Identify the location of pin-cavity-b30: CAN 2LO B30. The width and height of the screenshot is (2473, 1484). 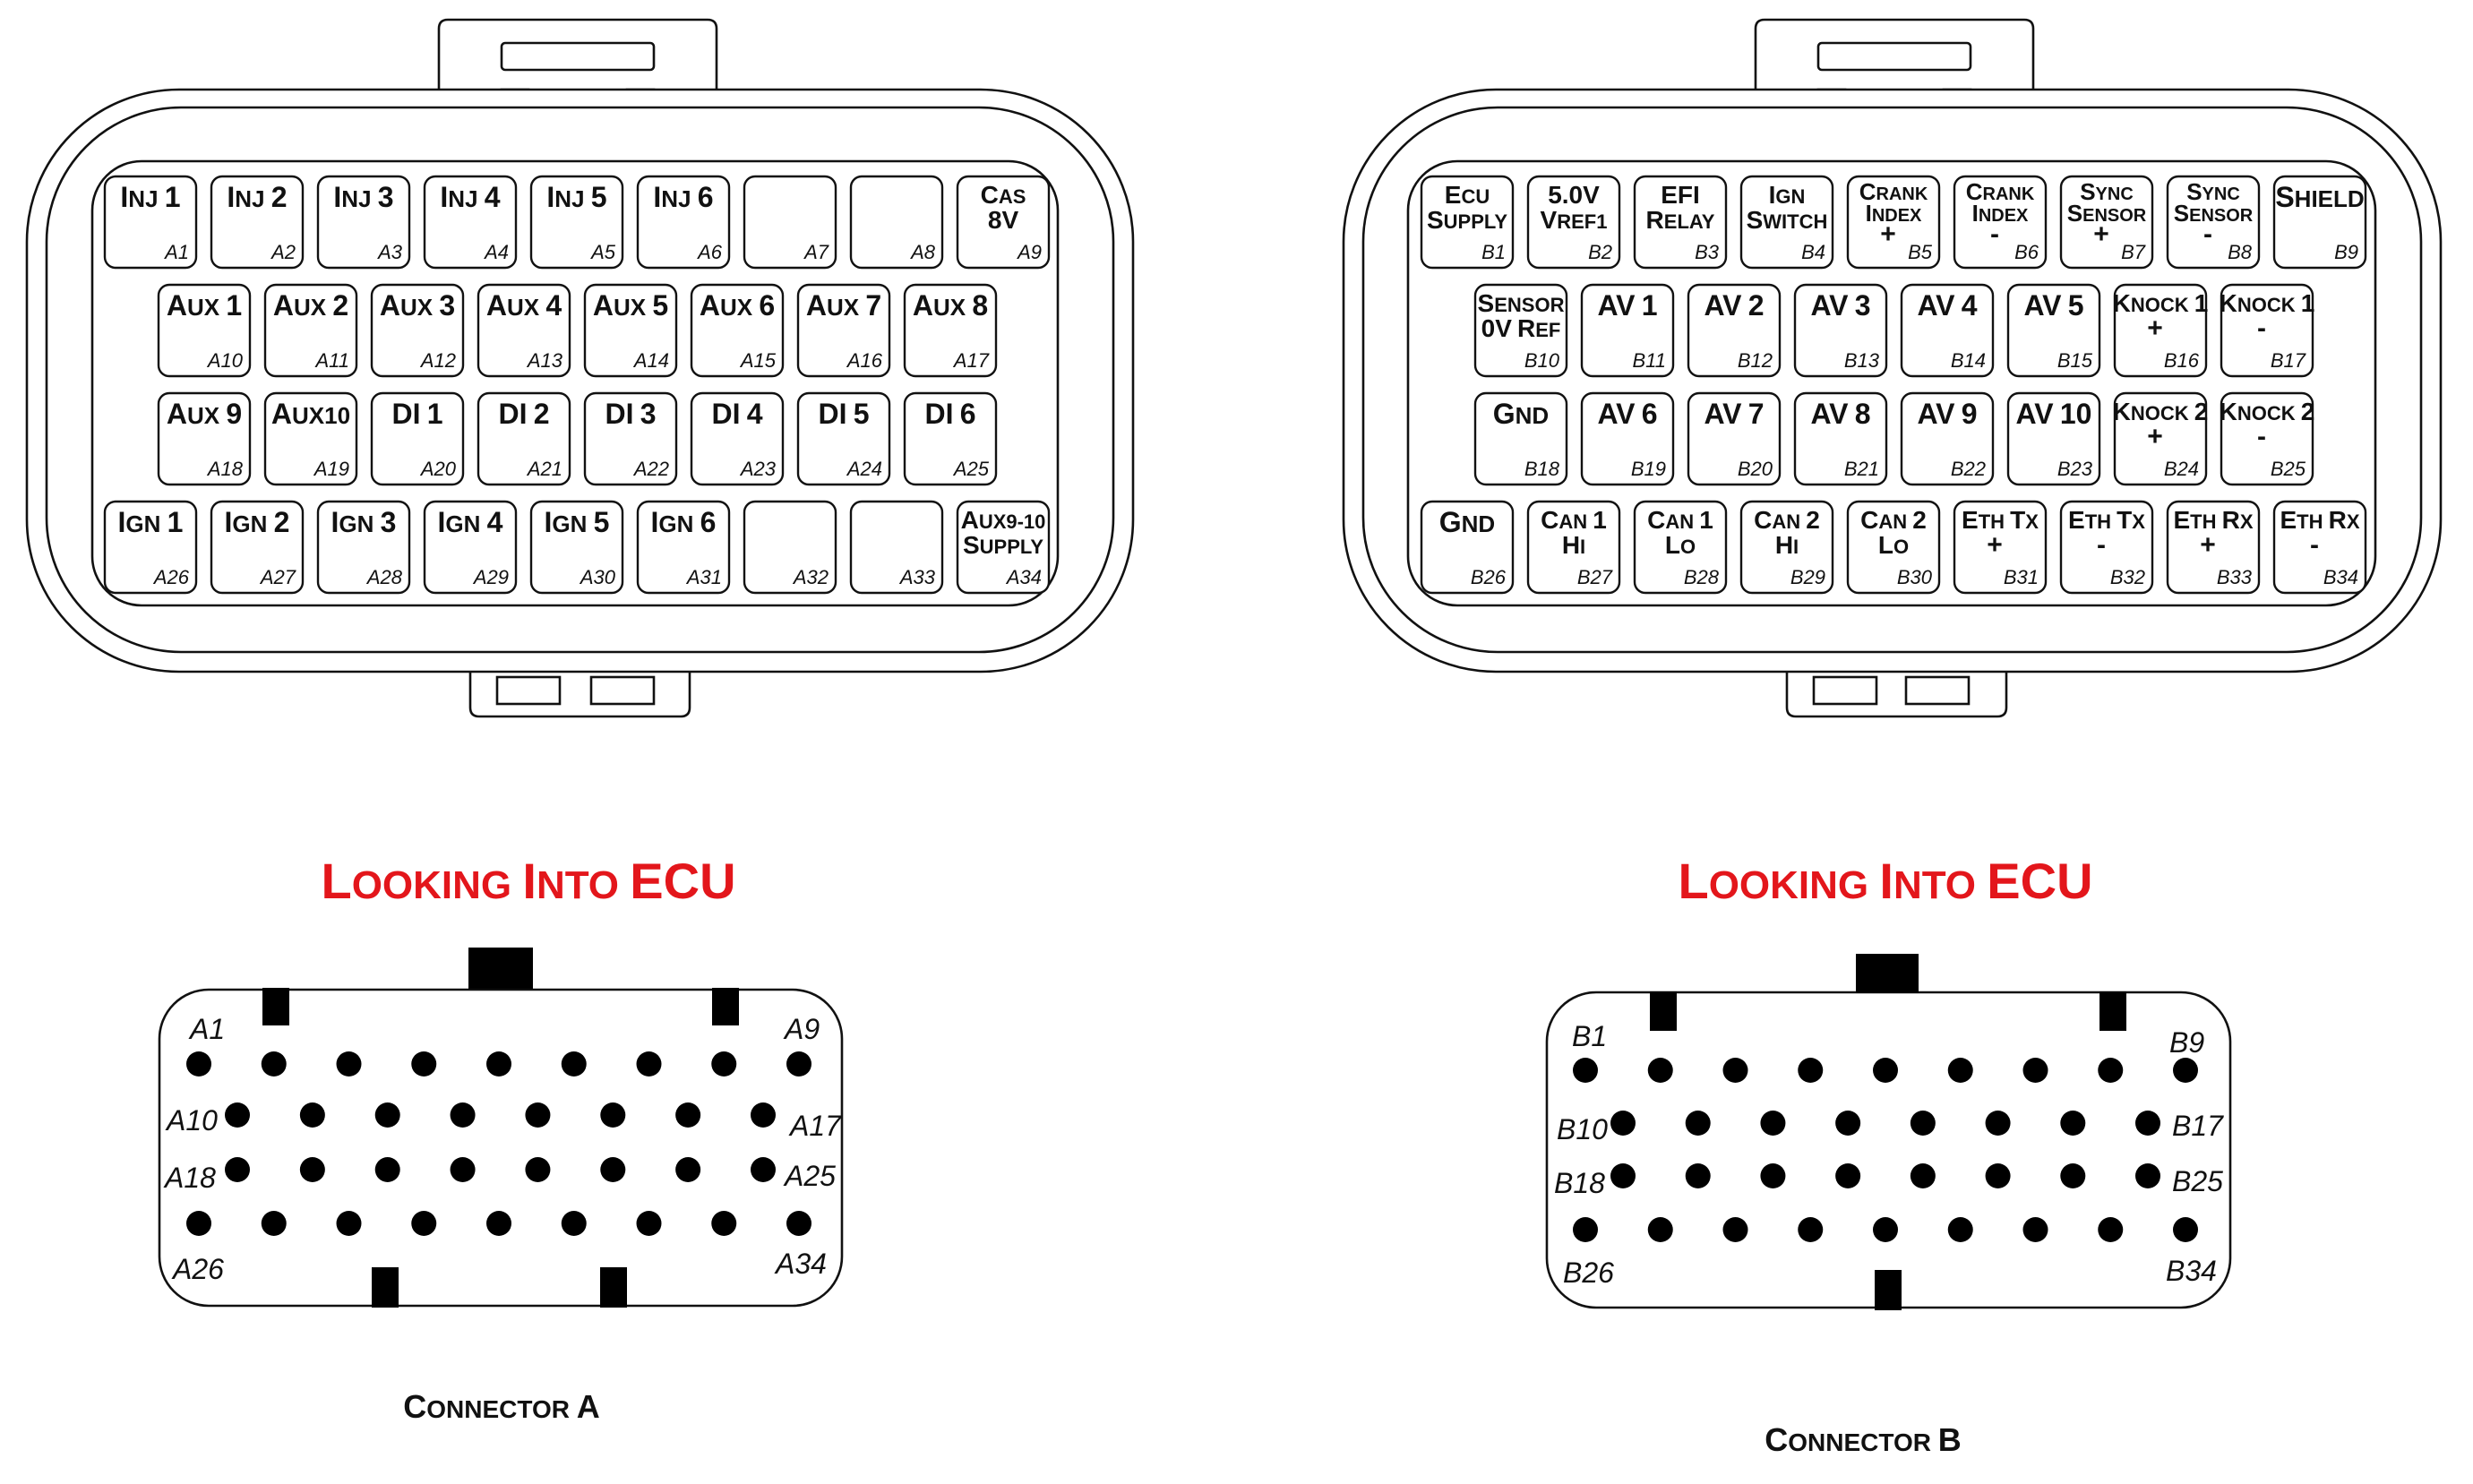
(1893, 547).